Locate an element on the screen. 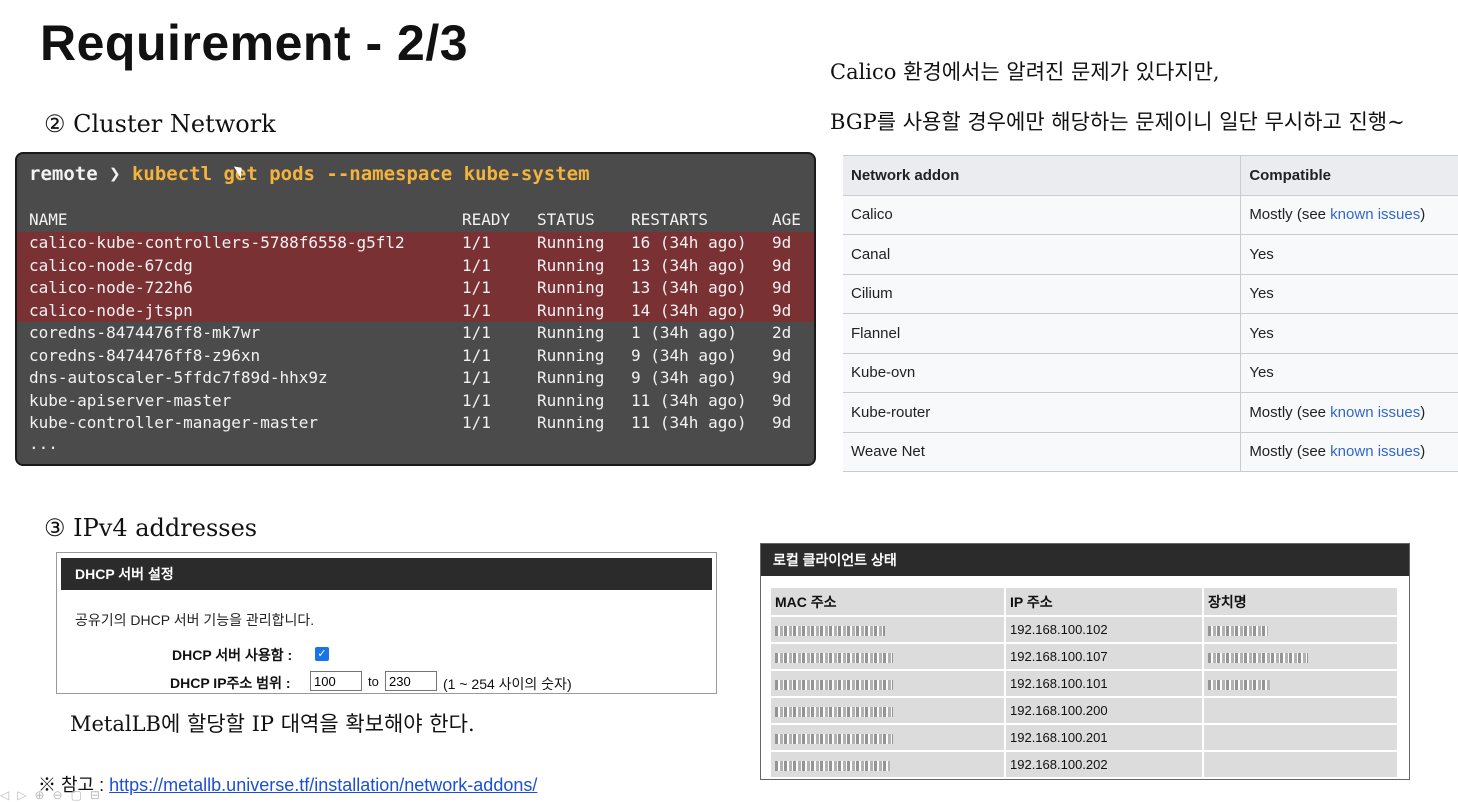  pod-name: calico-kube-controllers-5788f6558-g5fl2 is located at coordinates (217, 242).